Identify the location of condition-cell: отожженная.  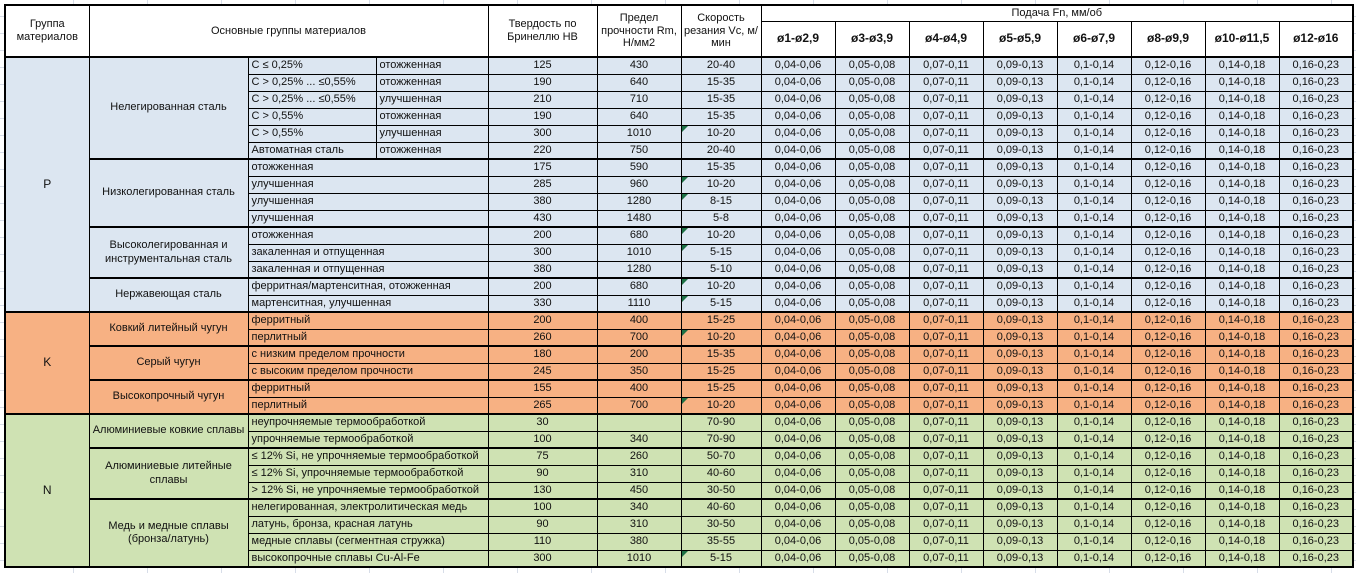
(432, 150).